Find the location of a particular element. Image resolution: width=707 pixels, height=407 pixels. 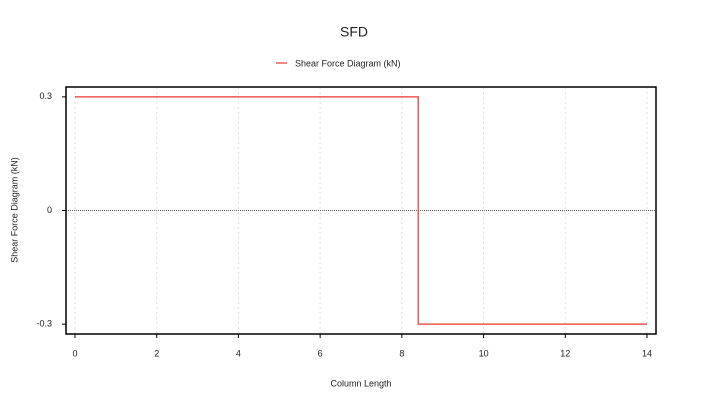

chart-title: SFD is located at coordinates (354, 32).